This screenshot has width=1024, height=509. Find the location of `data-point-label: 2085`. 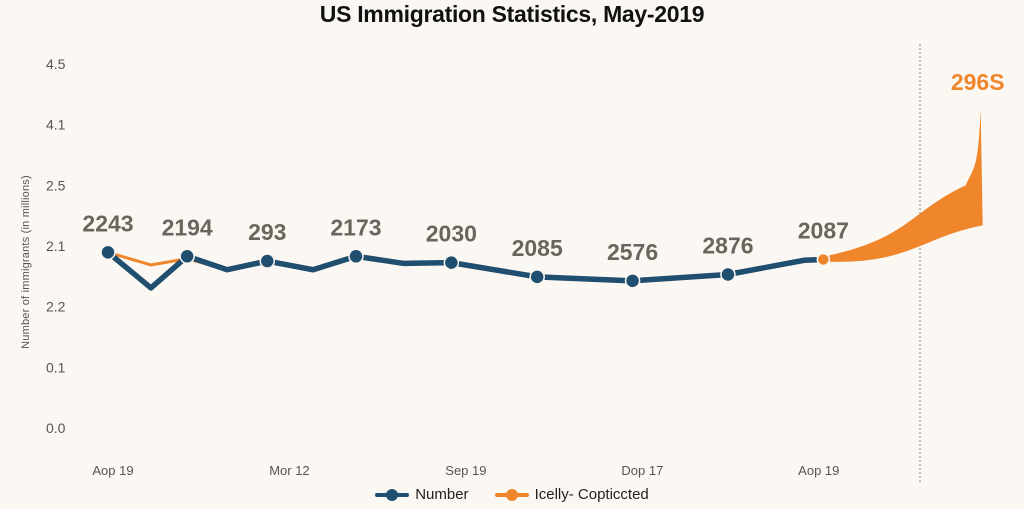

data-point-label: 2085 is located at coordinates (537, 248).